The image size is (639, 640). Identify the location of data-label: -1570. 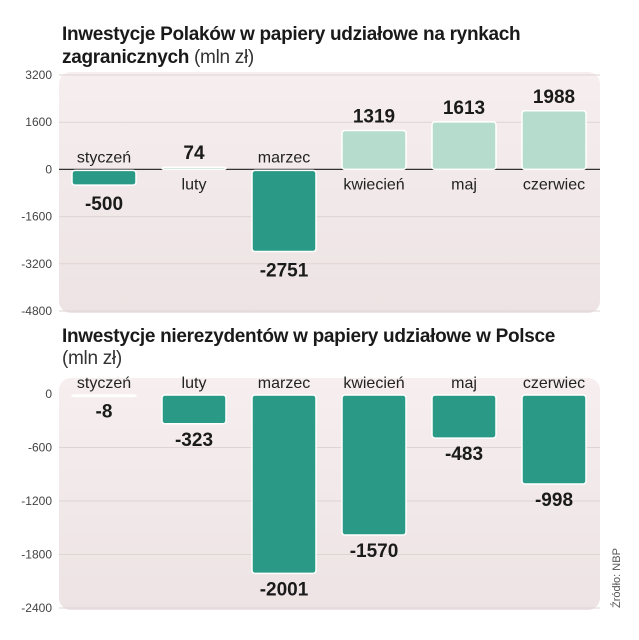
(374, 551).